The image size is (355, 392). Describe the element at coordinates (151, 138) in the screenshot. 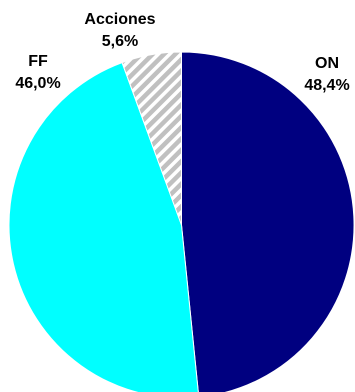

I see `pie-slice-acciones` at that location.